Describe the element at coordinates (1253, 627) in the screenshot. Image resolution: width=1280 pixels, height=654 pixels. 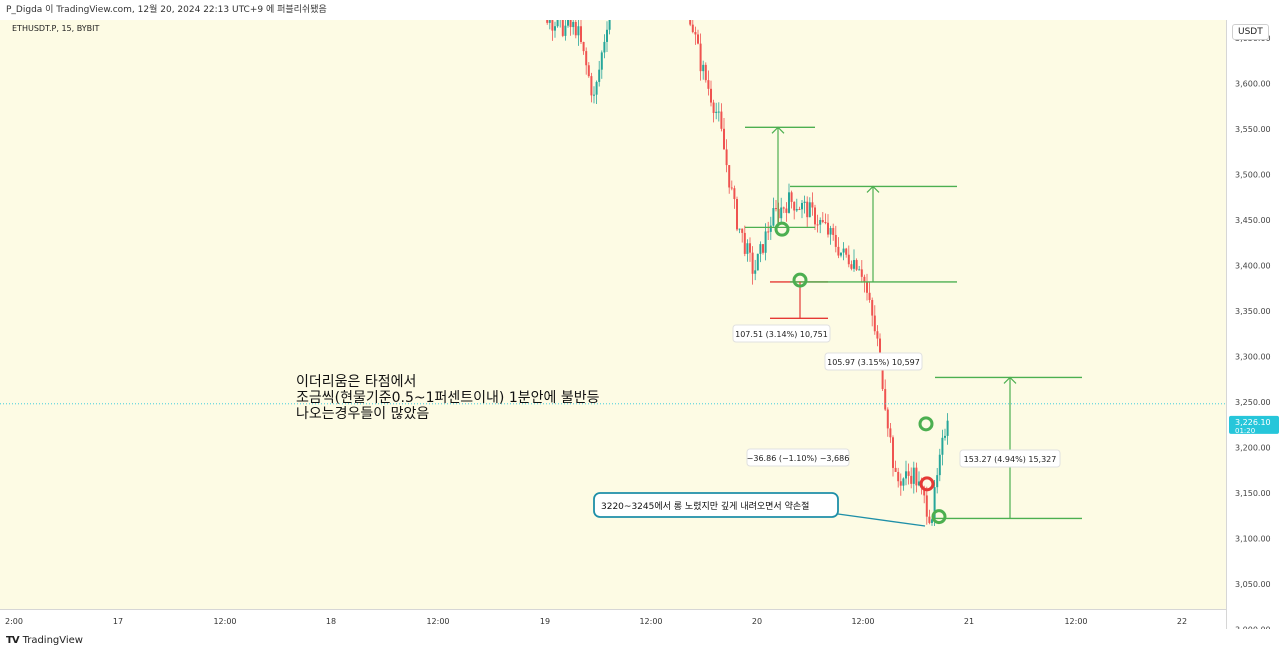
I see `price-tick-label: 3,000.00` at that location.